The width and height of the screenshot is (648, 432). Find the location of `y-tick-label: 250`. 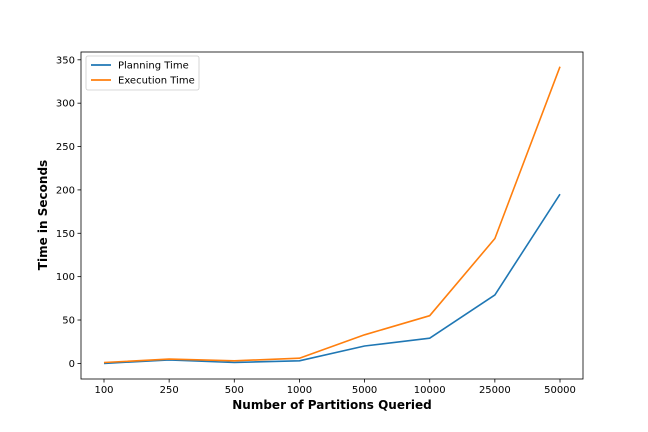

y-tick-label: 250 is located at coordinates (65, 147).